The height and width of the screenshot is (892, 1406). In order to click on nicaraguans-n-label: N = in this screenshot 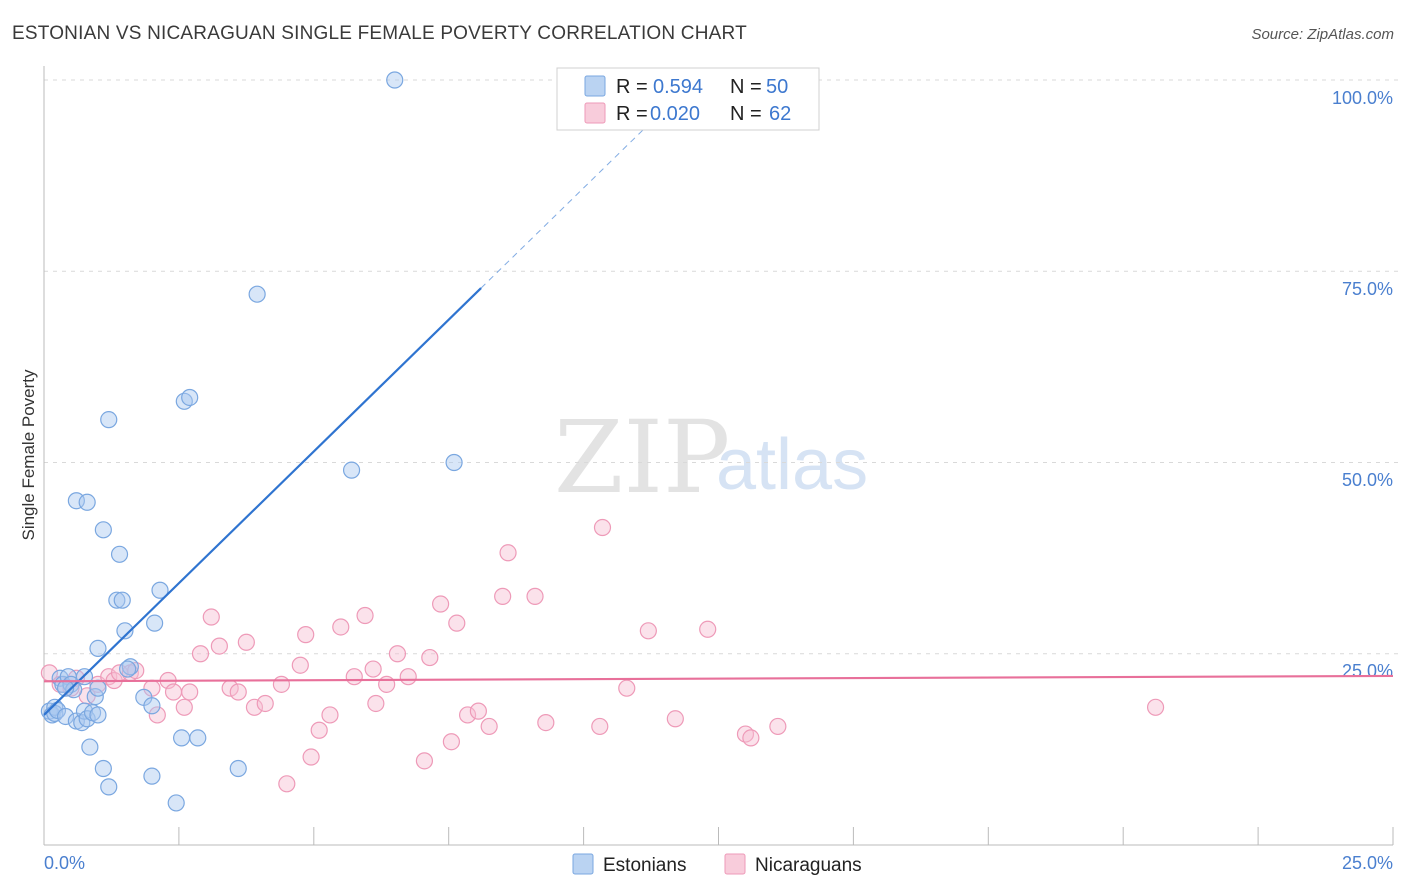, I will do `click(746, 114)`.